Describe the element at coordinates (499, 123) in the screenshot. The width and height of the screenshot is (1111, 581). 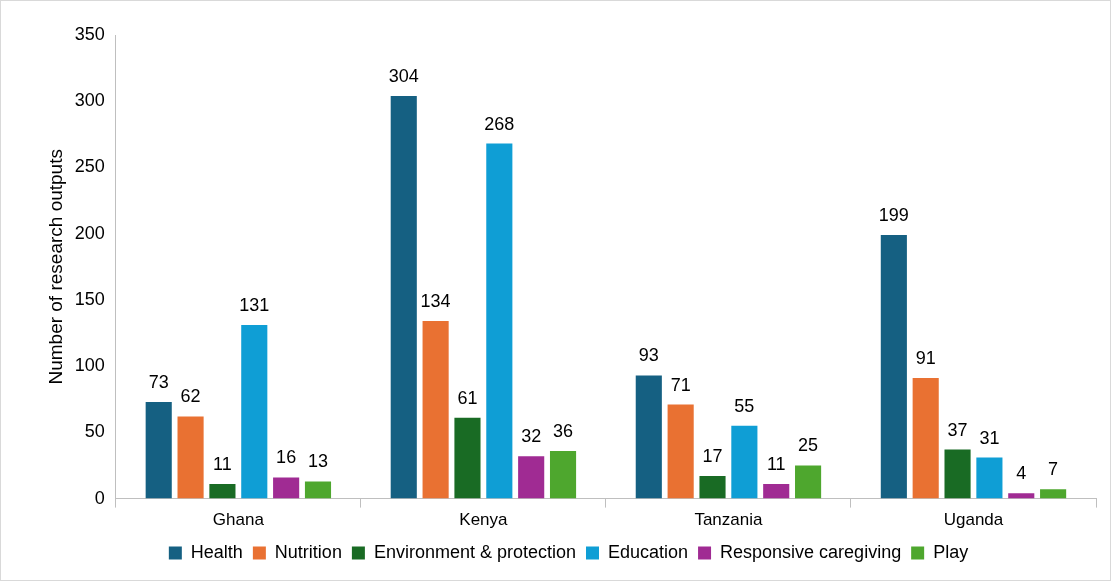
I see `data-label: 268` at that location.